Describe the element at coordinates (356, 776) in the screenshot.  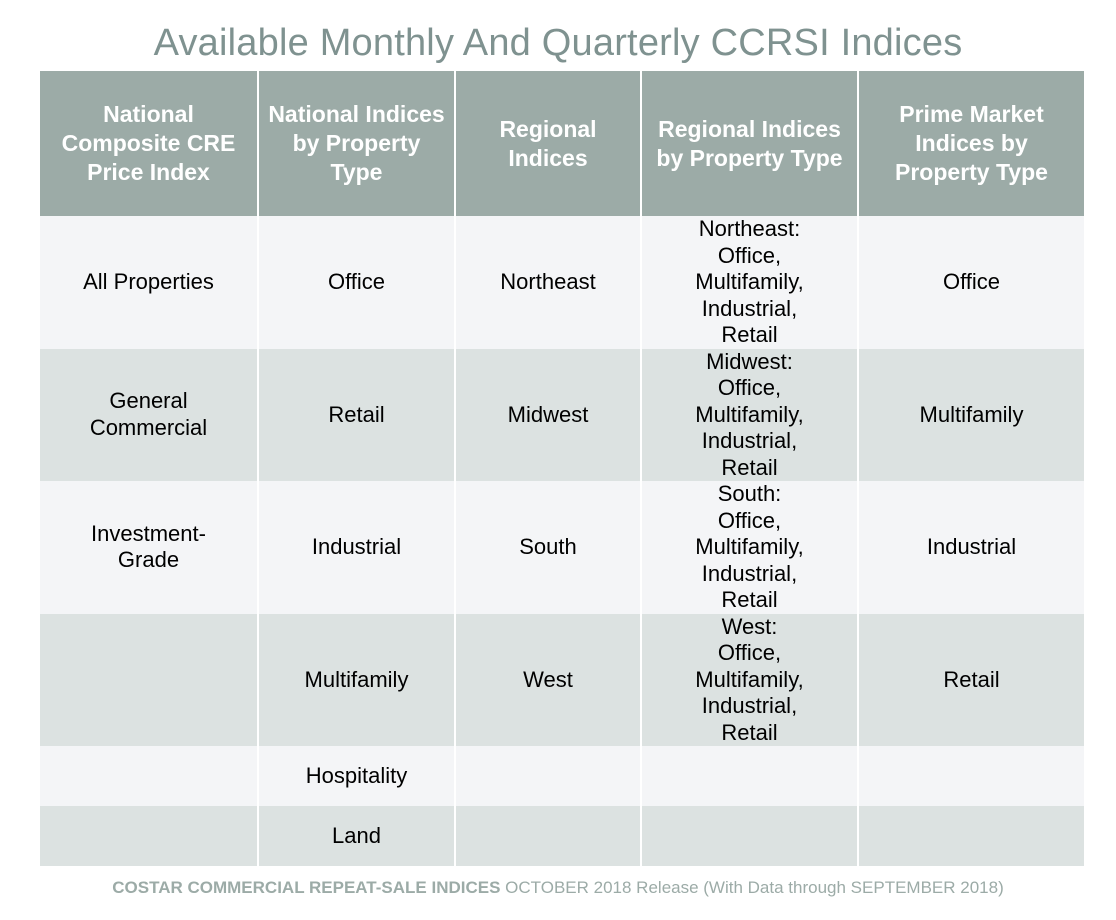
I see `table-cell: Hospitality` at that location.